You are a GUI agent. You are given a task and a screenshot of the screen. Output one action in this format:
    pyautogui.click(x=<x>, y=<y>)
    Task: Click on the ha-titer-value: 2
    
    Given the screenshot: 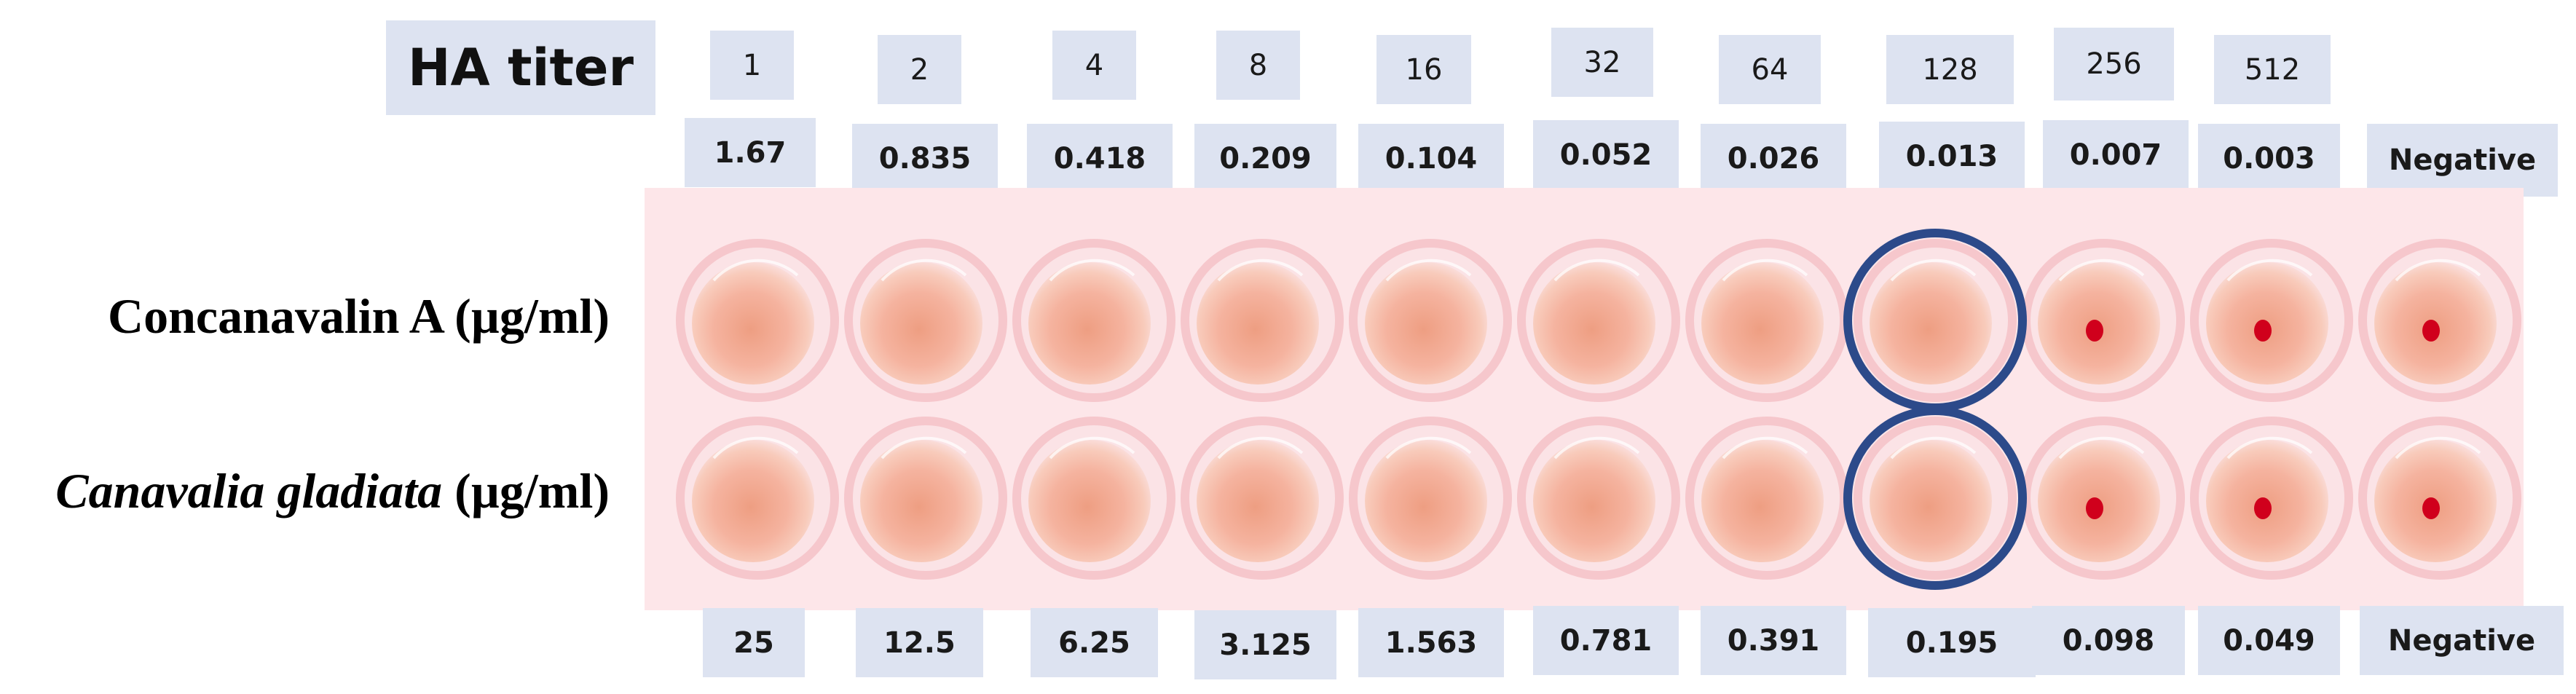 What is the action you would take?
    pyautogui.click(x=919, y=69)
    